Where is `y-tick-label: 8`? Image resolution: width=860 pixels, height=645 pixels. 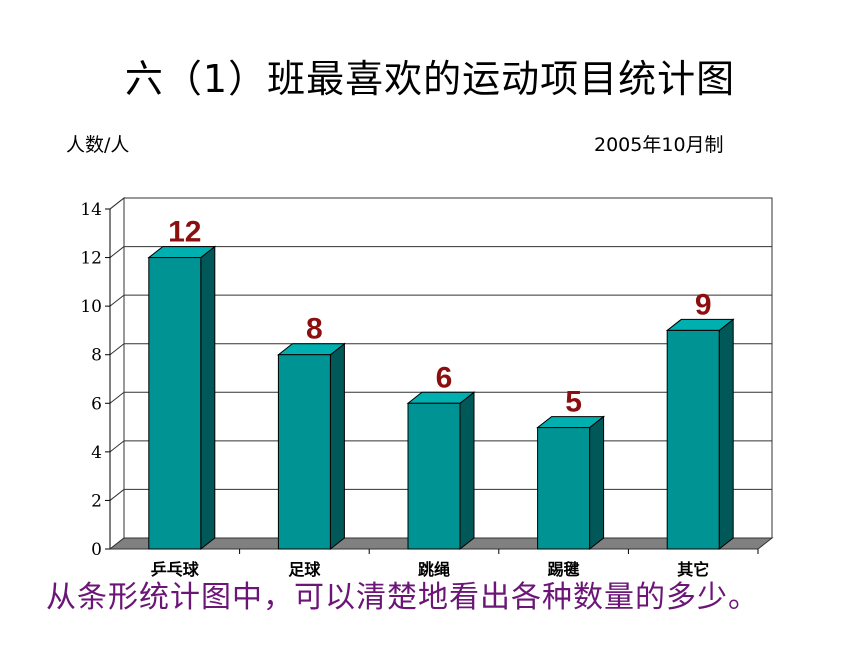
y-tick-label: 8 is located at coordinates (96, 356).